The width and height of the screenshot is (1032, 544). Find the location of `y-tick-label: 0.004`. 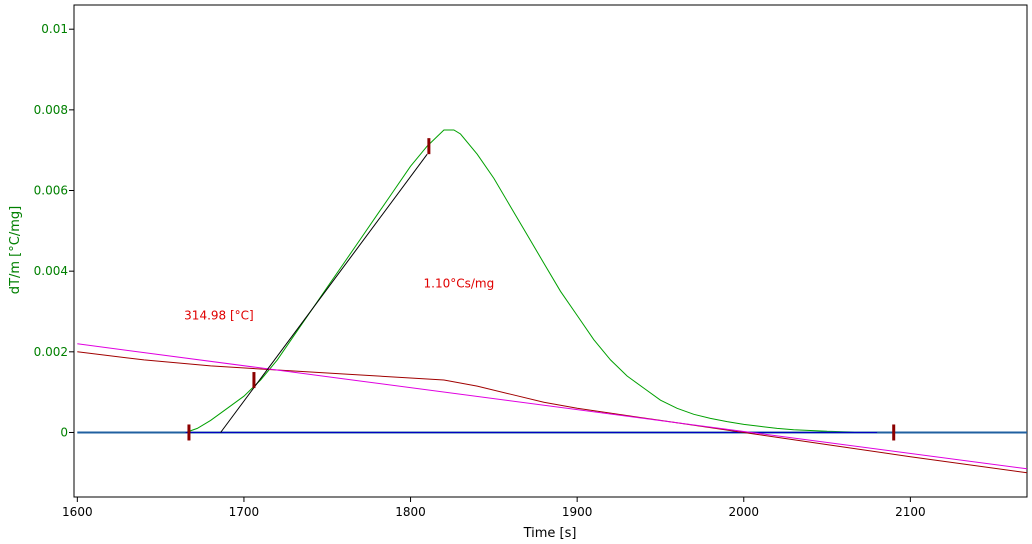

y-tick-label: 0.004 is located at coordinates (51, 271).